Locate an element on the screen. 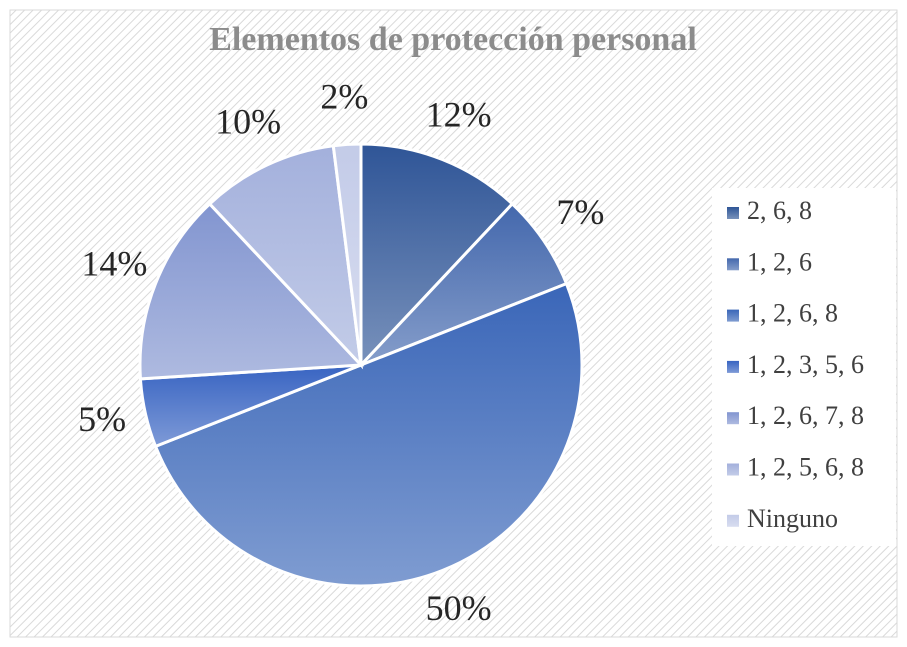 The height and width of the screenshot is (647, 907). data-label: 5% is located at coordinates (102, 419).